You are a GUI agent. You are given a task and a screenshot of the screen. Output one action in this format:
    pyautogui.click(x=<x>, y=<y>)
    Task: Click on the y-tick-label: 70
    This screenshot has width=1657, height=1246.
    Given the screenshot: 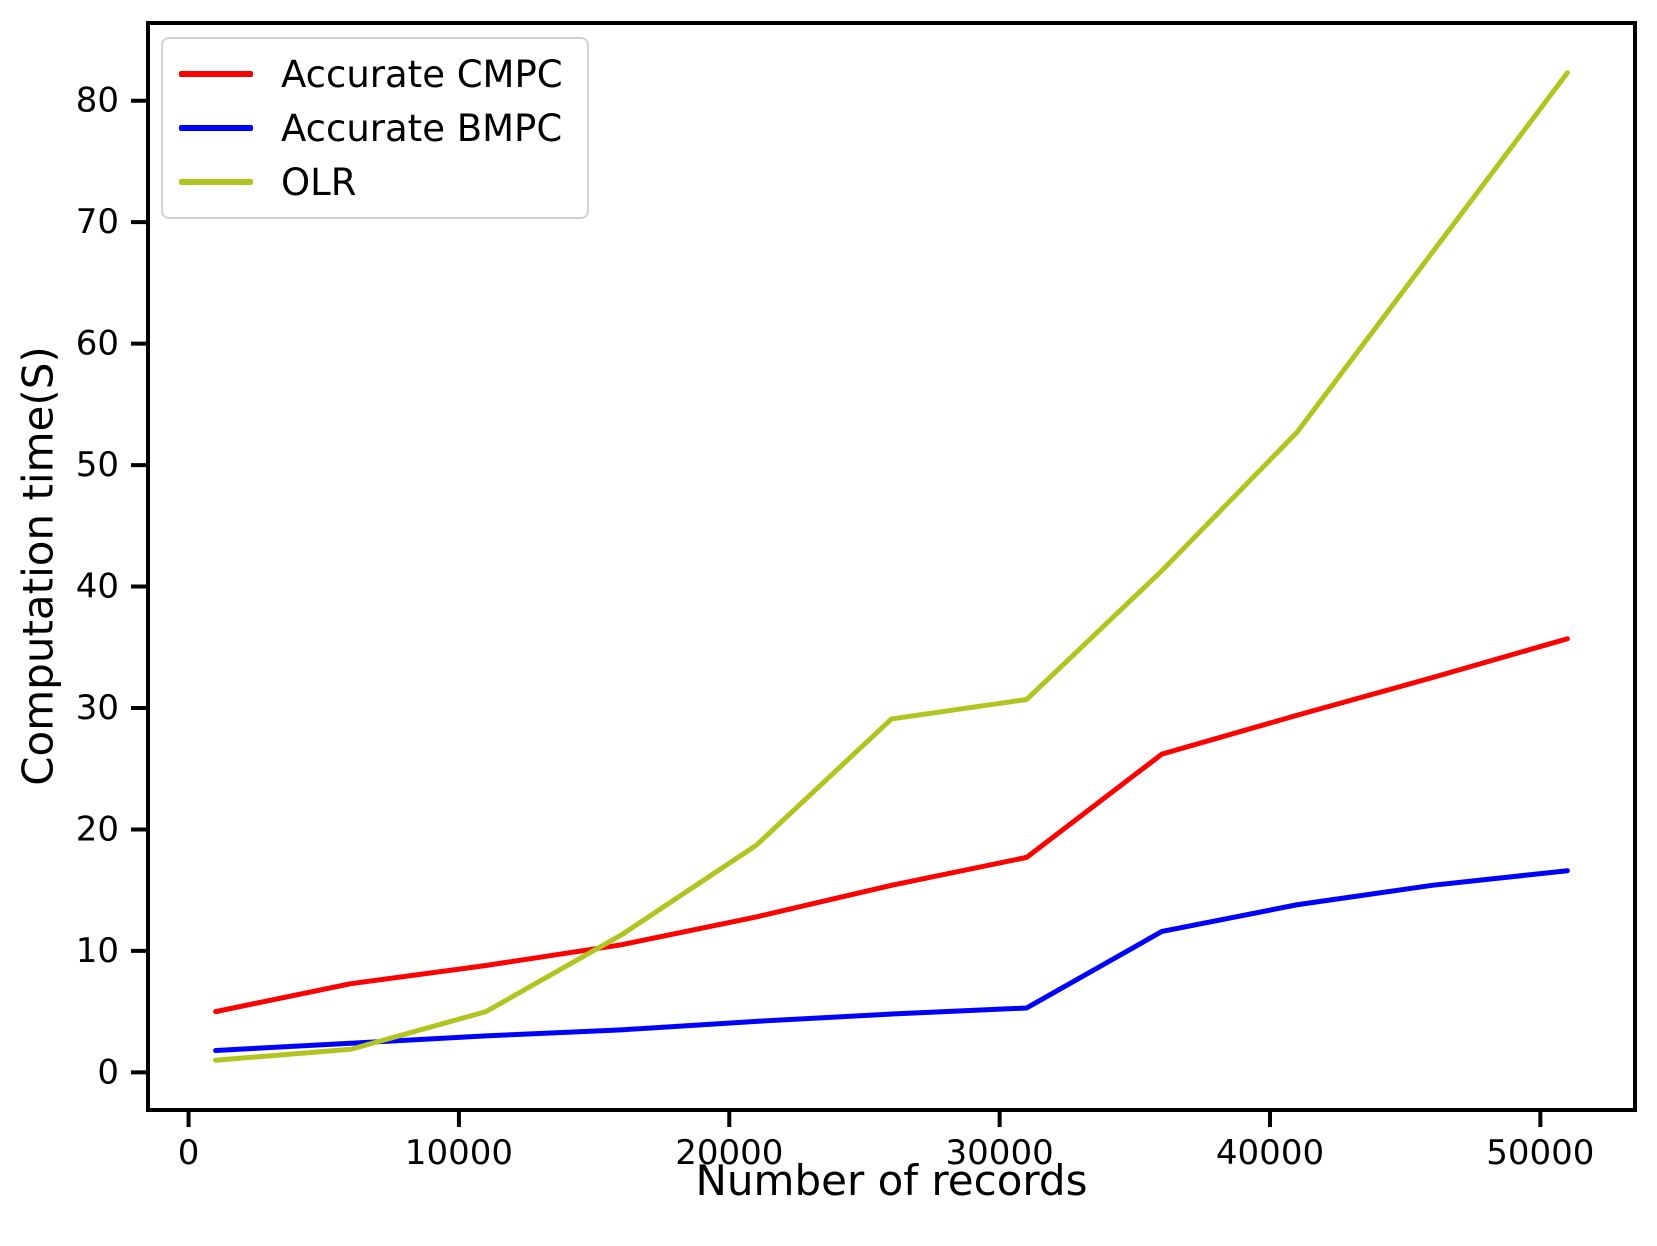 What is the action you would take?
    pyautogui.click(x=97, y=222)
    